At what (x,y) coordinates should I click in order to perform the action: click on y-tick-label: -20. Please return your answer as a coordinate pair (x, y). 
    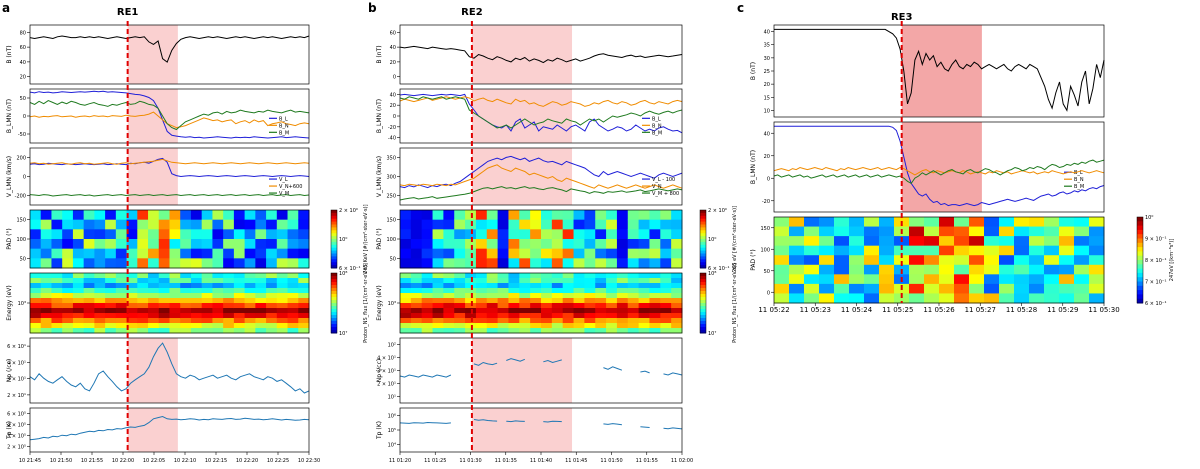
    Looking at the image, I should click on (766, 202).